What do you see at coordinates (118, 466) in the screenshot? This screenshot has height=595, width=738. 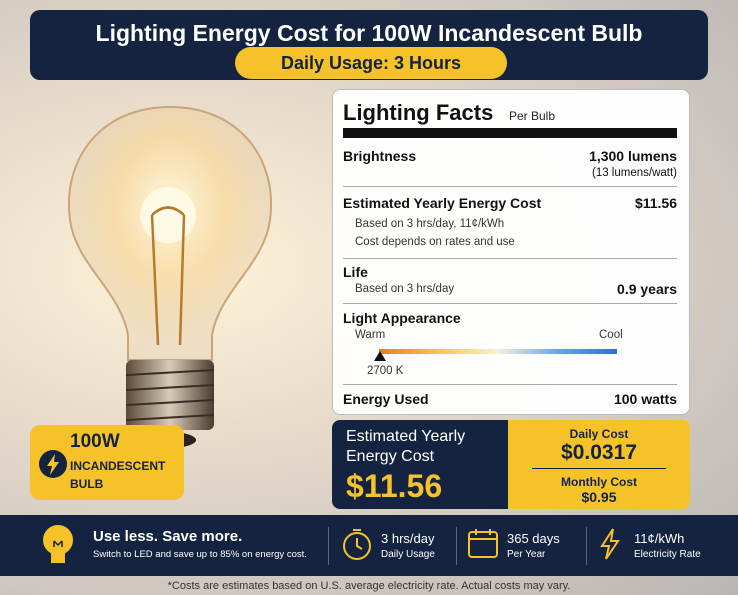 I see `badge-text: INCANDESCENT` at bounding box center [118, 466].